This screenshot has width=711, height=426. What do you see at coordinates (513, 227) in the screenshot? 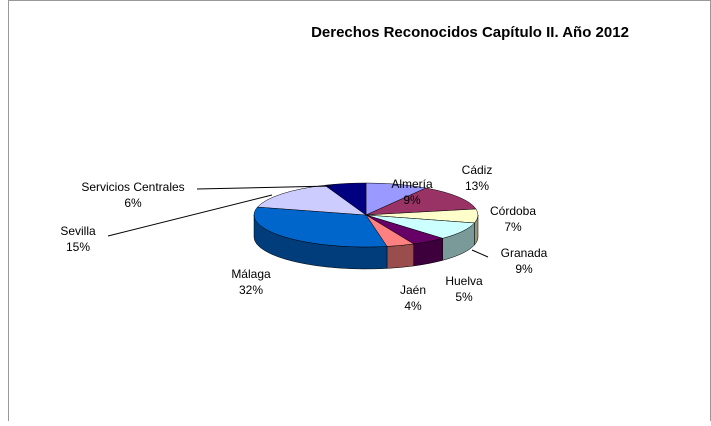
I see `data-label-value: 7%` at bounding box center [513, 227].